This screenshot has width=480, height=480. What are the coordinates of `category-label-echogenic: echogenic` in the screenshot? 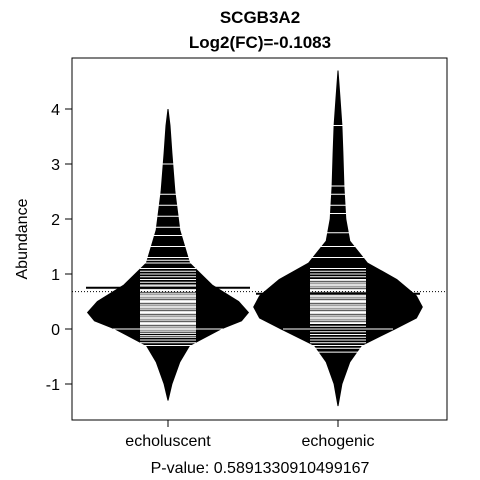 It's located at (338, 441).